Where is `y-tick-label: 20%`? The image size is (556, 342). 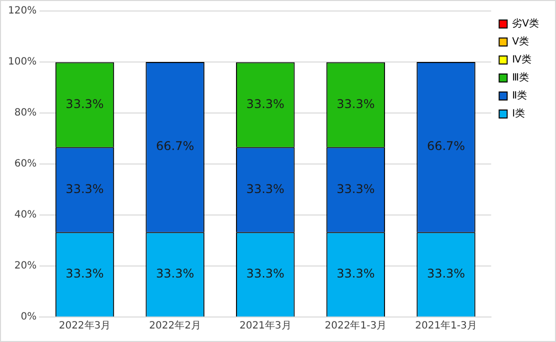 y-tick-label: 20% is located at coordinates (25, 266).